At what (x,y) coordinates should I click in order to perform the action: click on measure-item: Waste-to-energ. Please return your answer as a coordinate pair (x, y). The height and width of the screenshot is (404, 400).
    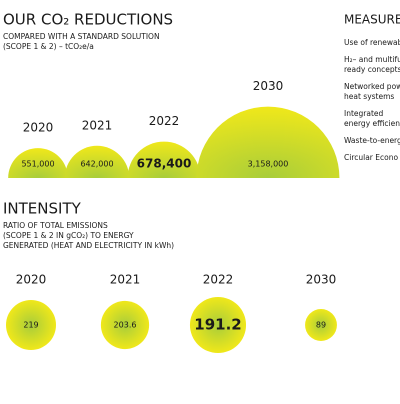
    Looking at the image, I should click on (372, 140).